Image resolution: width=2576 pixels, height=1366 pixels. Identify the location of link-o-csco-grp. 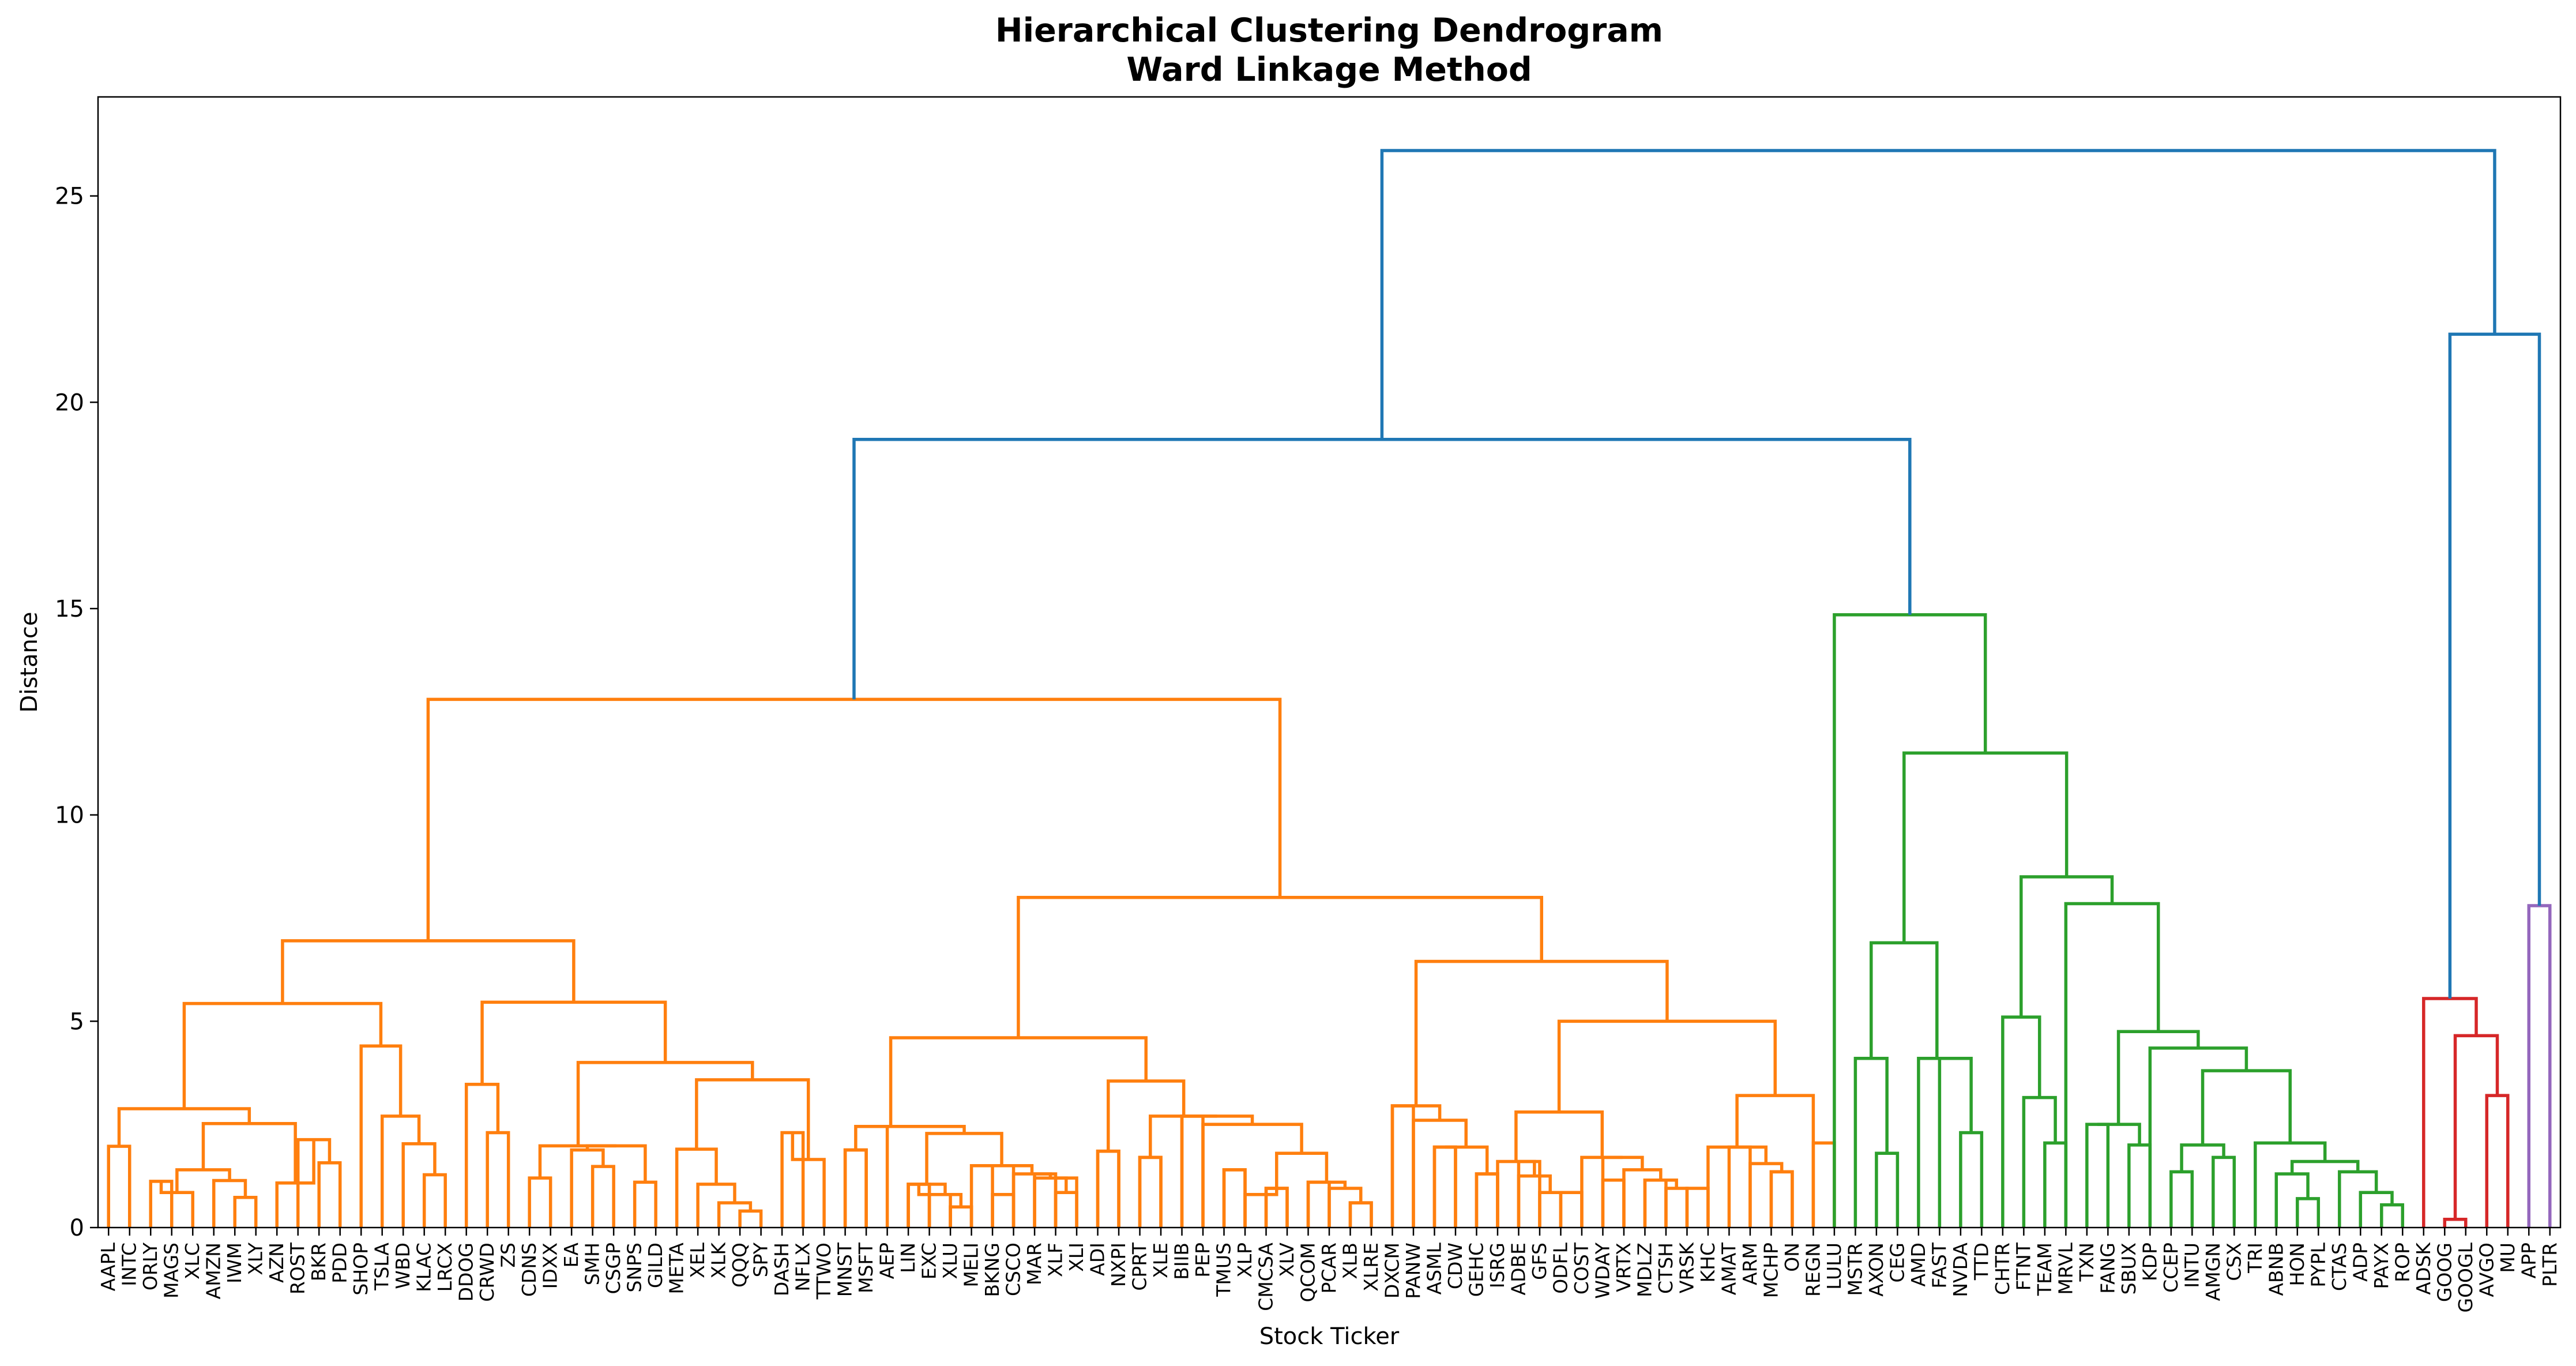
(1031, 1200).